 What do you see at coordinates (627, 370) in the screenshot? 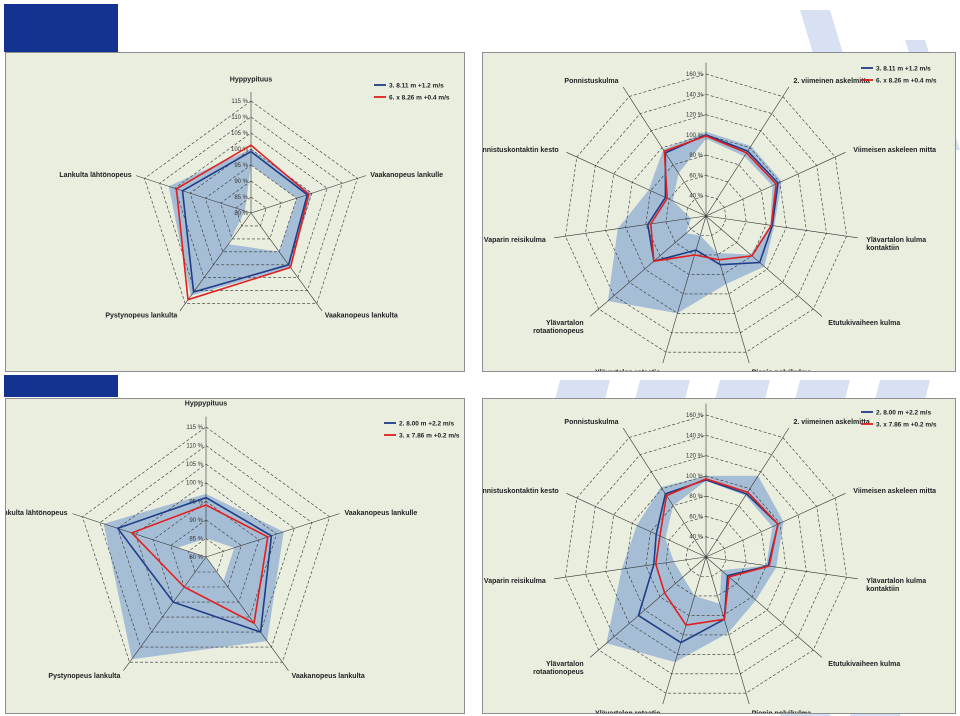
I see `axis-label: Ylävartalon rotaatio` at bounding box center [627, 370].